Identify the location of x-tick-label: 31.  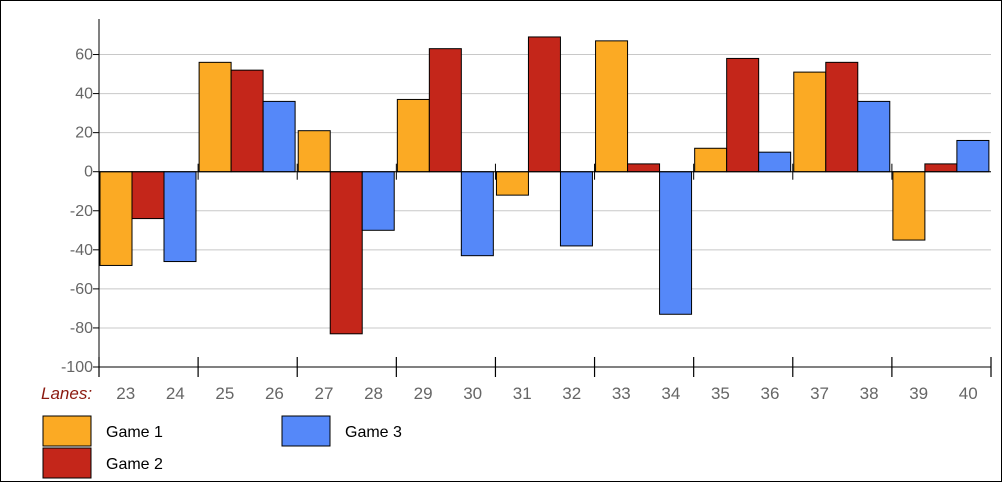
(522, 393).